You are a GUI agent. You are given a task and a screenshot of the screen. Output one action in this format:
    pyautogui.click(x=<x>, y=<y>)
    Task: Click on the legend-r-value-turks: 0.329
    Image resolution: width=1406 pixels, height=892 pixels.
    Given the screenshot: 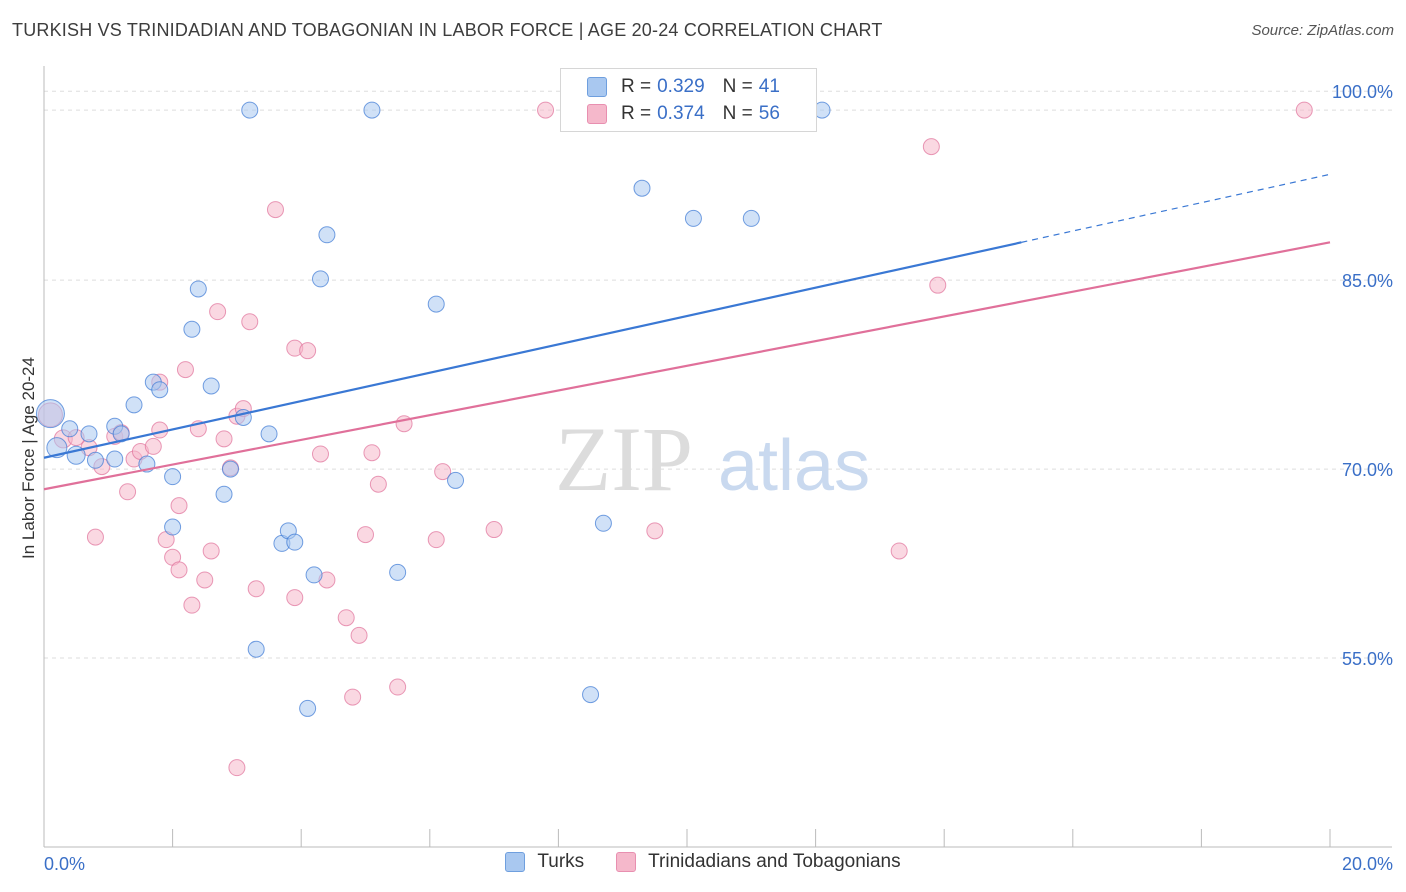 What is the action you would take?
    pyautogui.click(x=681, y=86)
    